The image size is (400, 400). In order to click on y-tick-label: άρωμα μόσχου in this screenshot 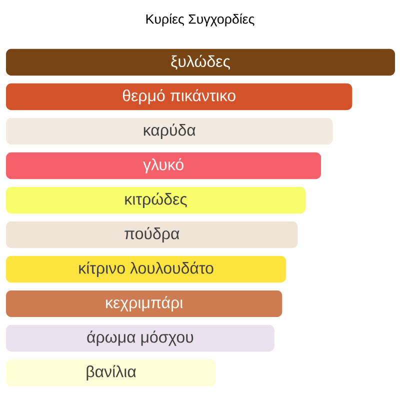, I will do `click(140, 338)`.